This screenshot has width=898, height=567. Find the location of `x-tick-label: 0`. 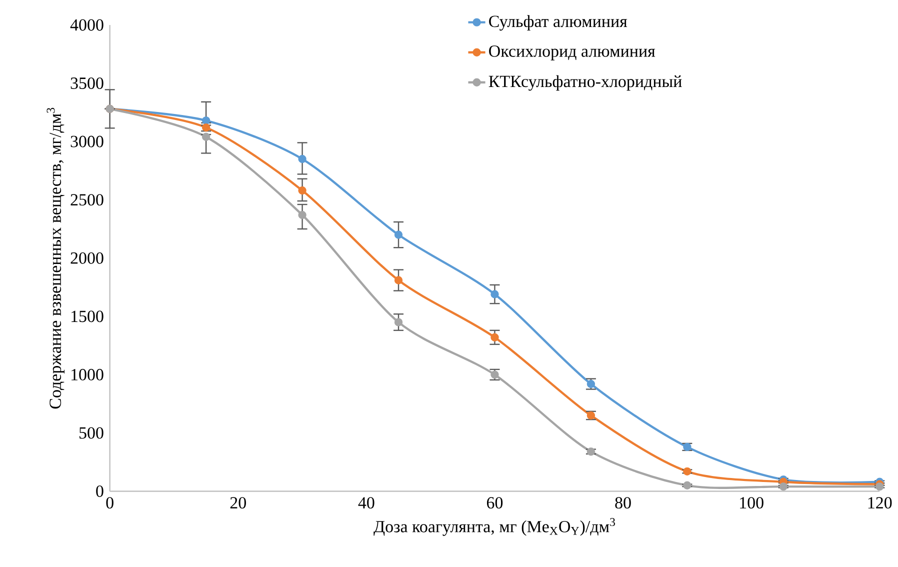

x-tick-label: 0 is located at coordinates (110, 502).